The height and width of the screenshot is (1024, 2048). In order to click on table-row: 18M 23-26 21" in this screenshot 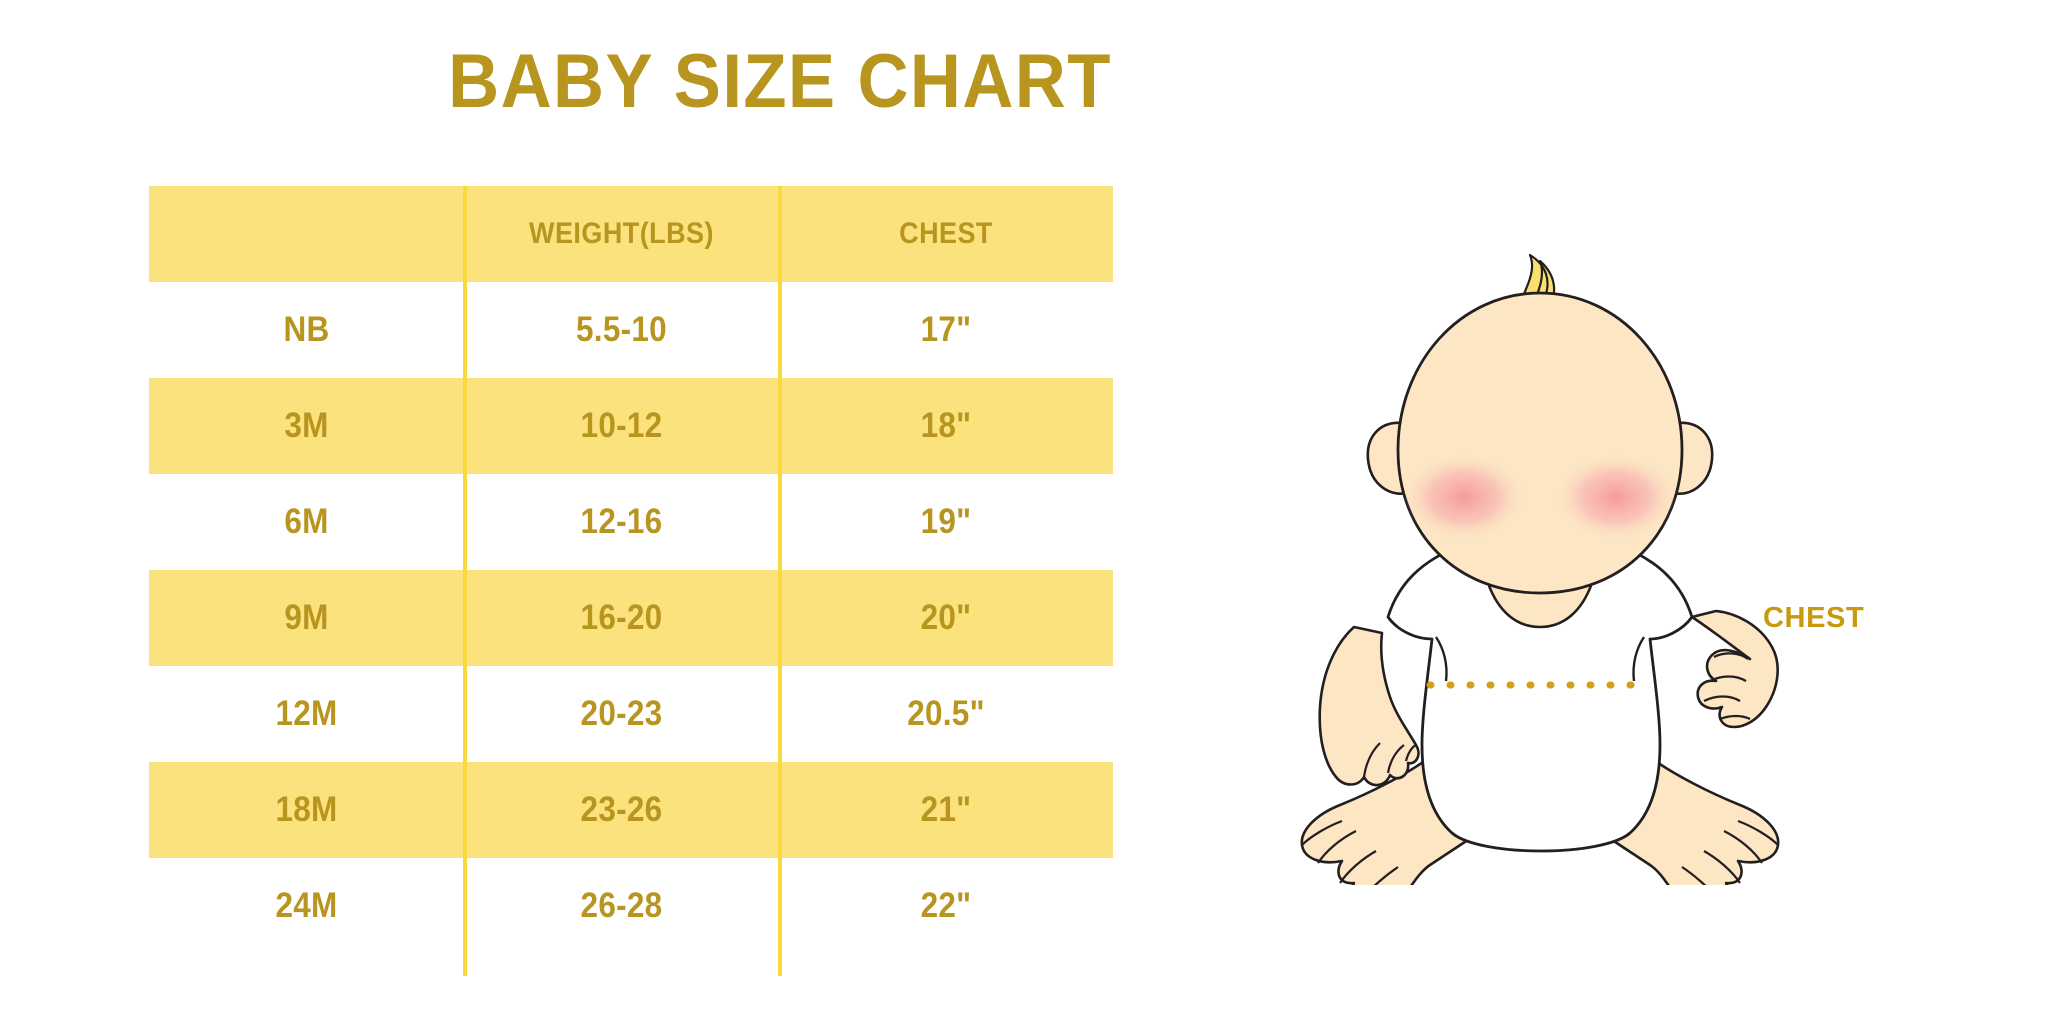, I will do `click(631, 810)`.